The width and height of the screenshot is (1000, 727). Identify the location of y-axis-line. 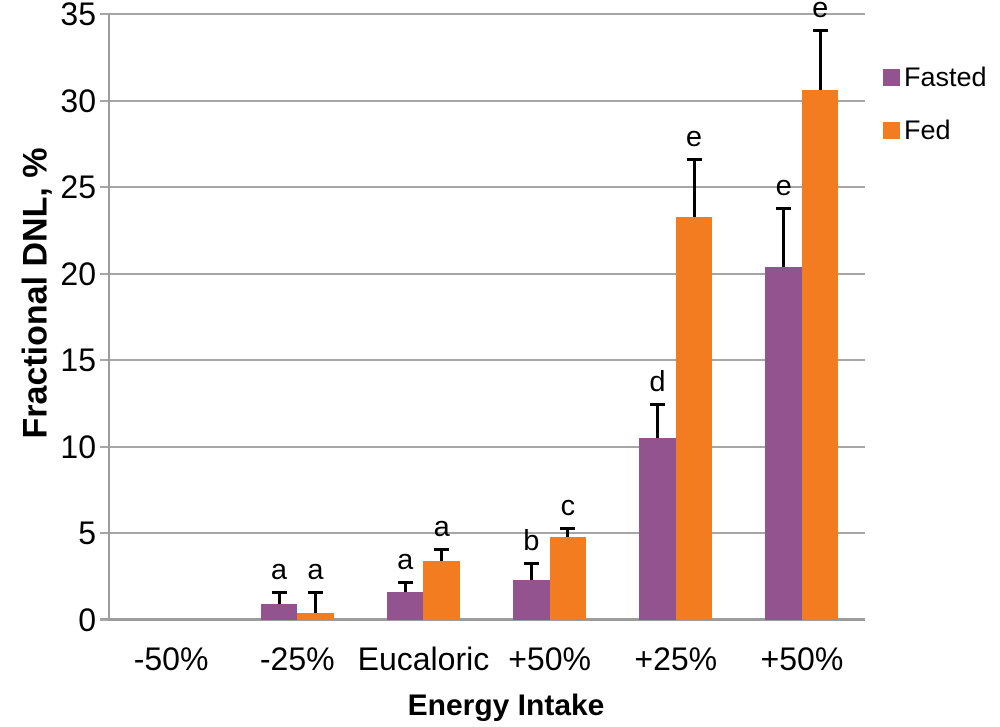
(109, 317).